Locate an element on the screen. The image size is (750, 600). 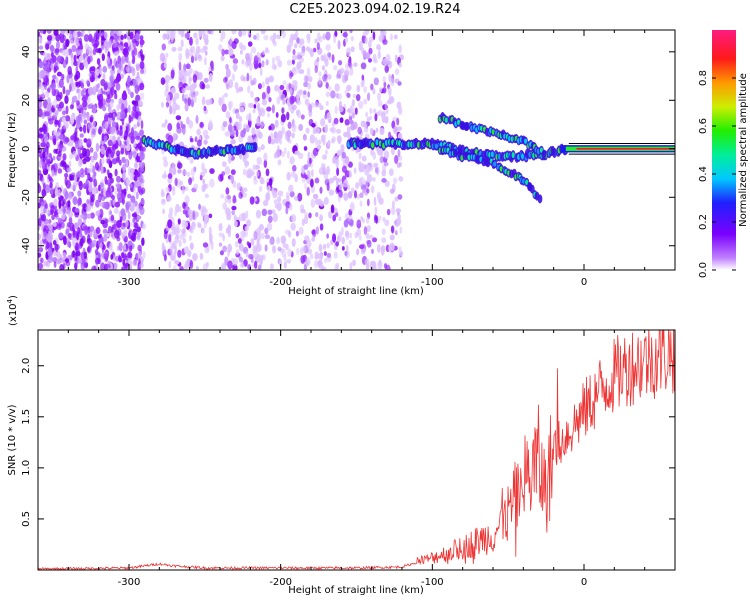
y-tick-label: -40 is located at coordinates (26, 246).